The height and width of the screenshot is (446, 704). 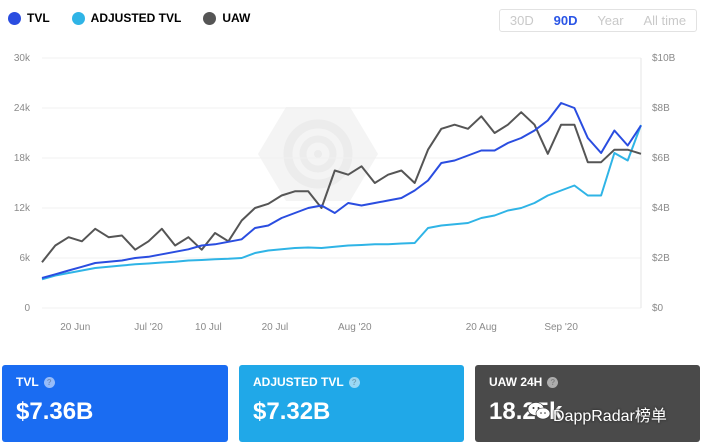 I want to click on y-right-tick-label: $8B, so click(x=661, y=108).